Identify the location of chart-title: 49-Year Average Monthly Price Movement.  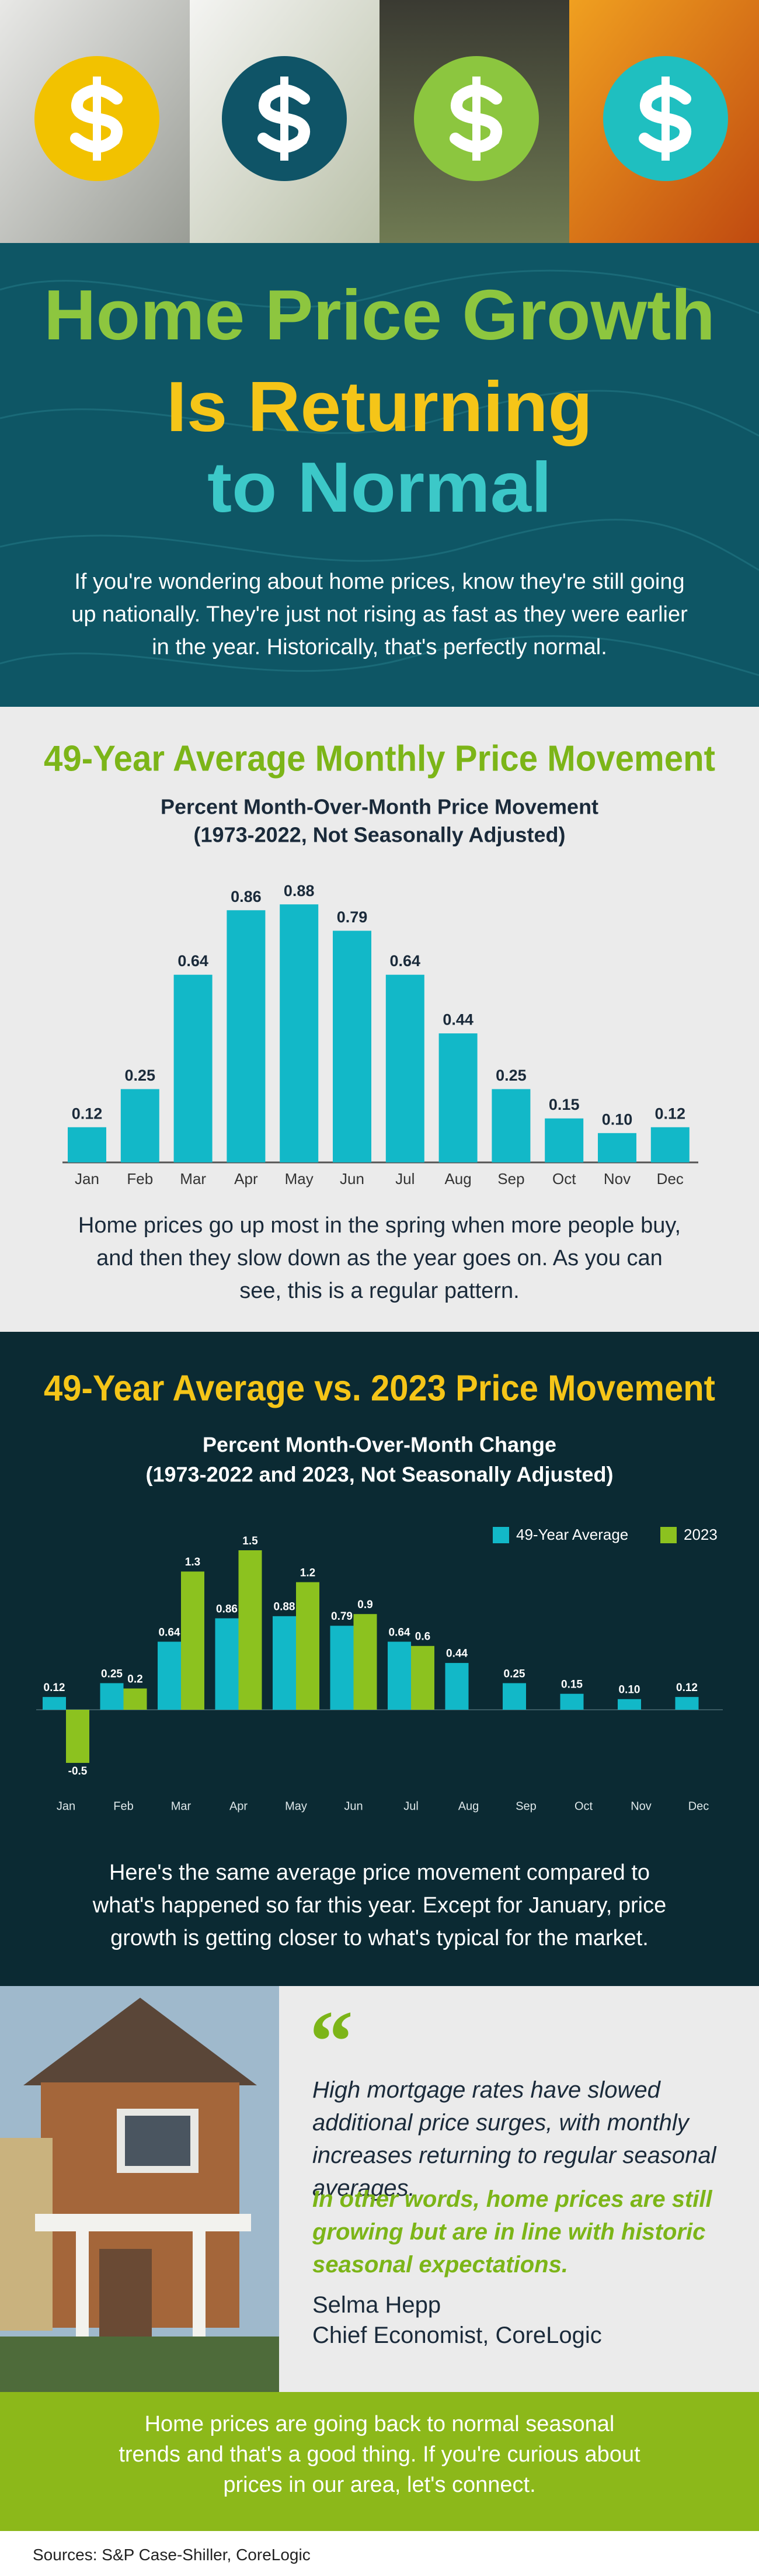
(379, 759).